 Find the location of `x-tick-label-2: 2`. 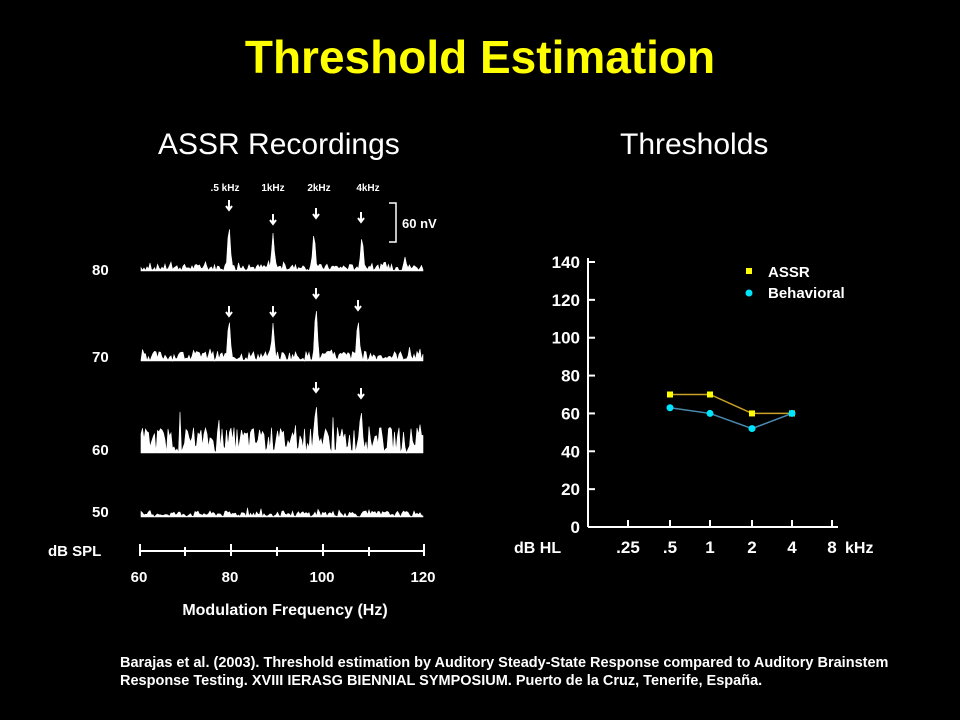

x-tick-label-2: 2 is located at coordinates (751, 547).